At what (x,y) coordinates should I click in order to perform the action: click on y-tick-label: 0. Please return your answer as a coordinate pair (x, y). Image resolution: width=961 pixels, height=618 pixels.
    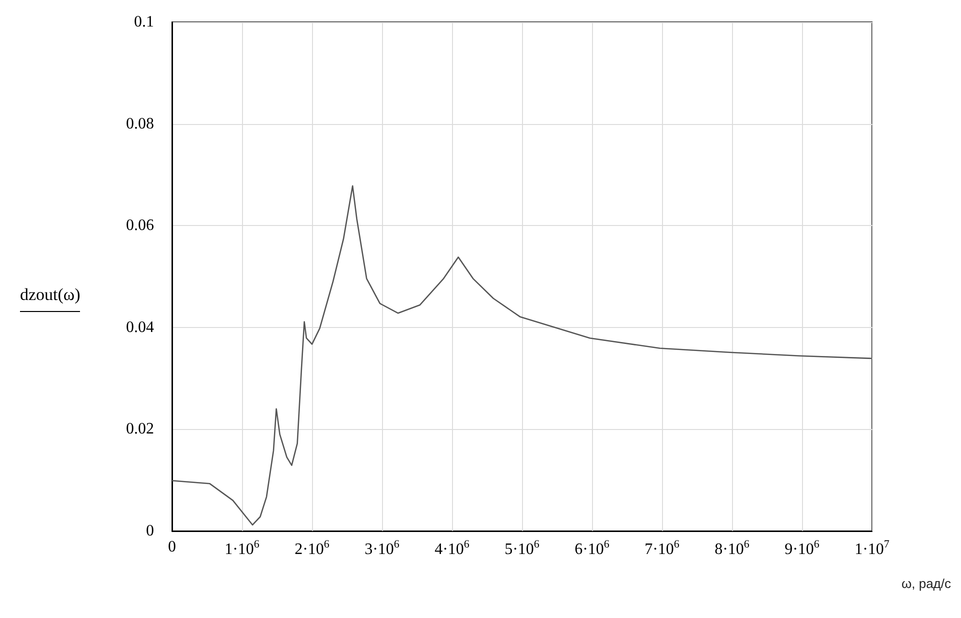
    Looking at the image, I should click on (150, 531).